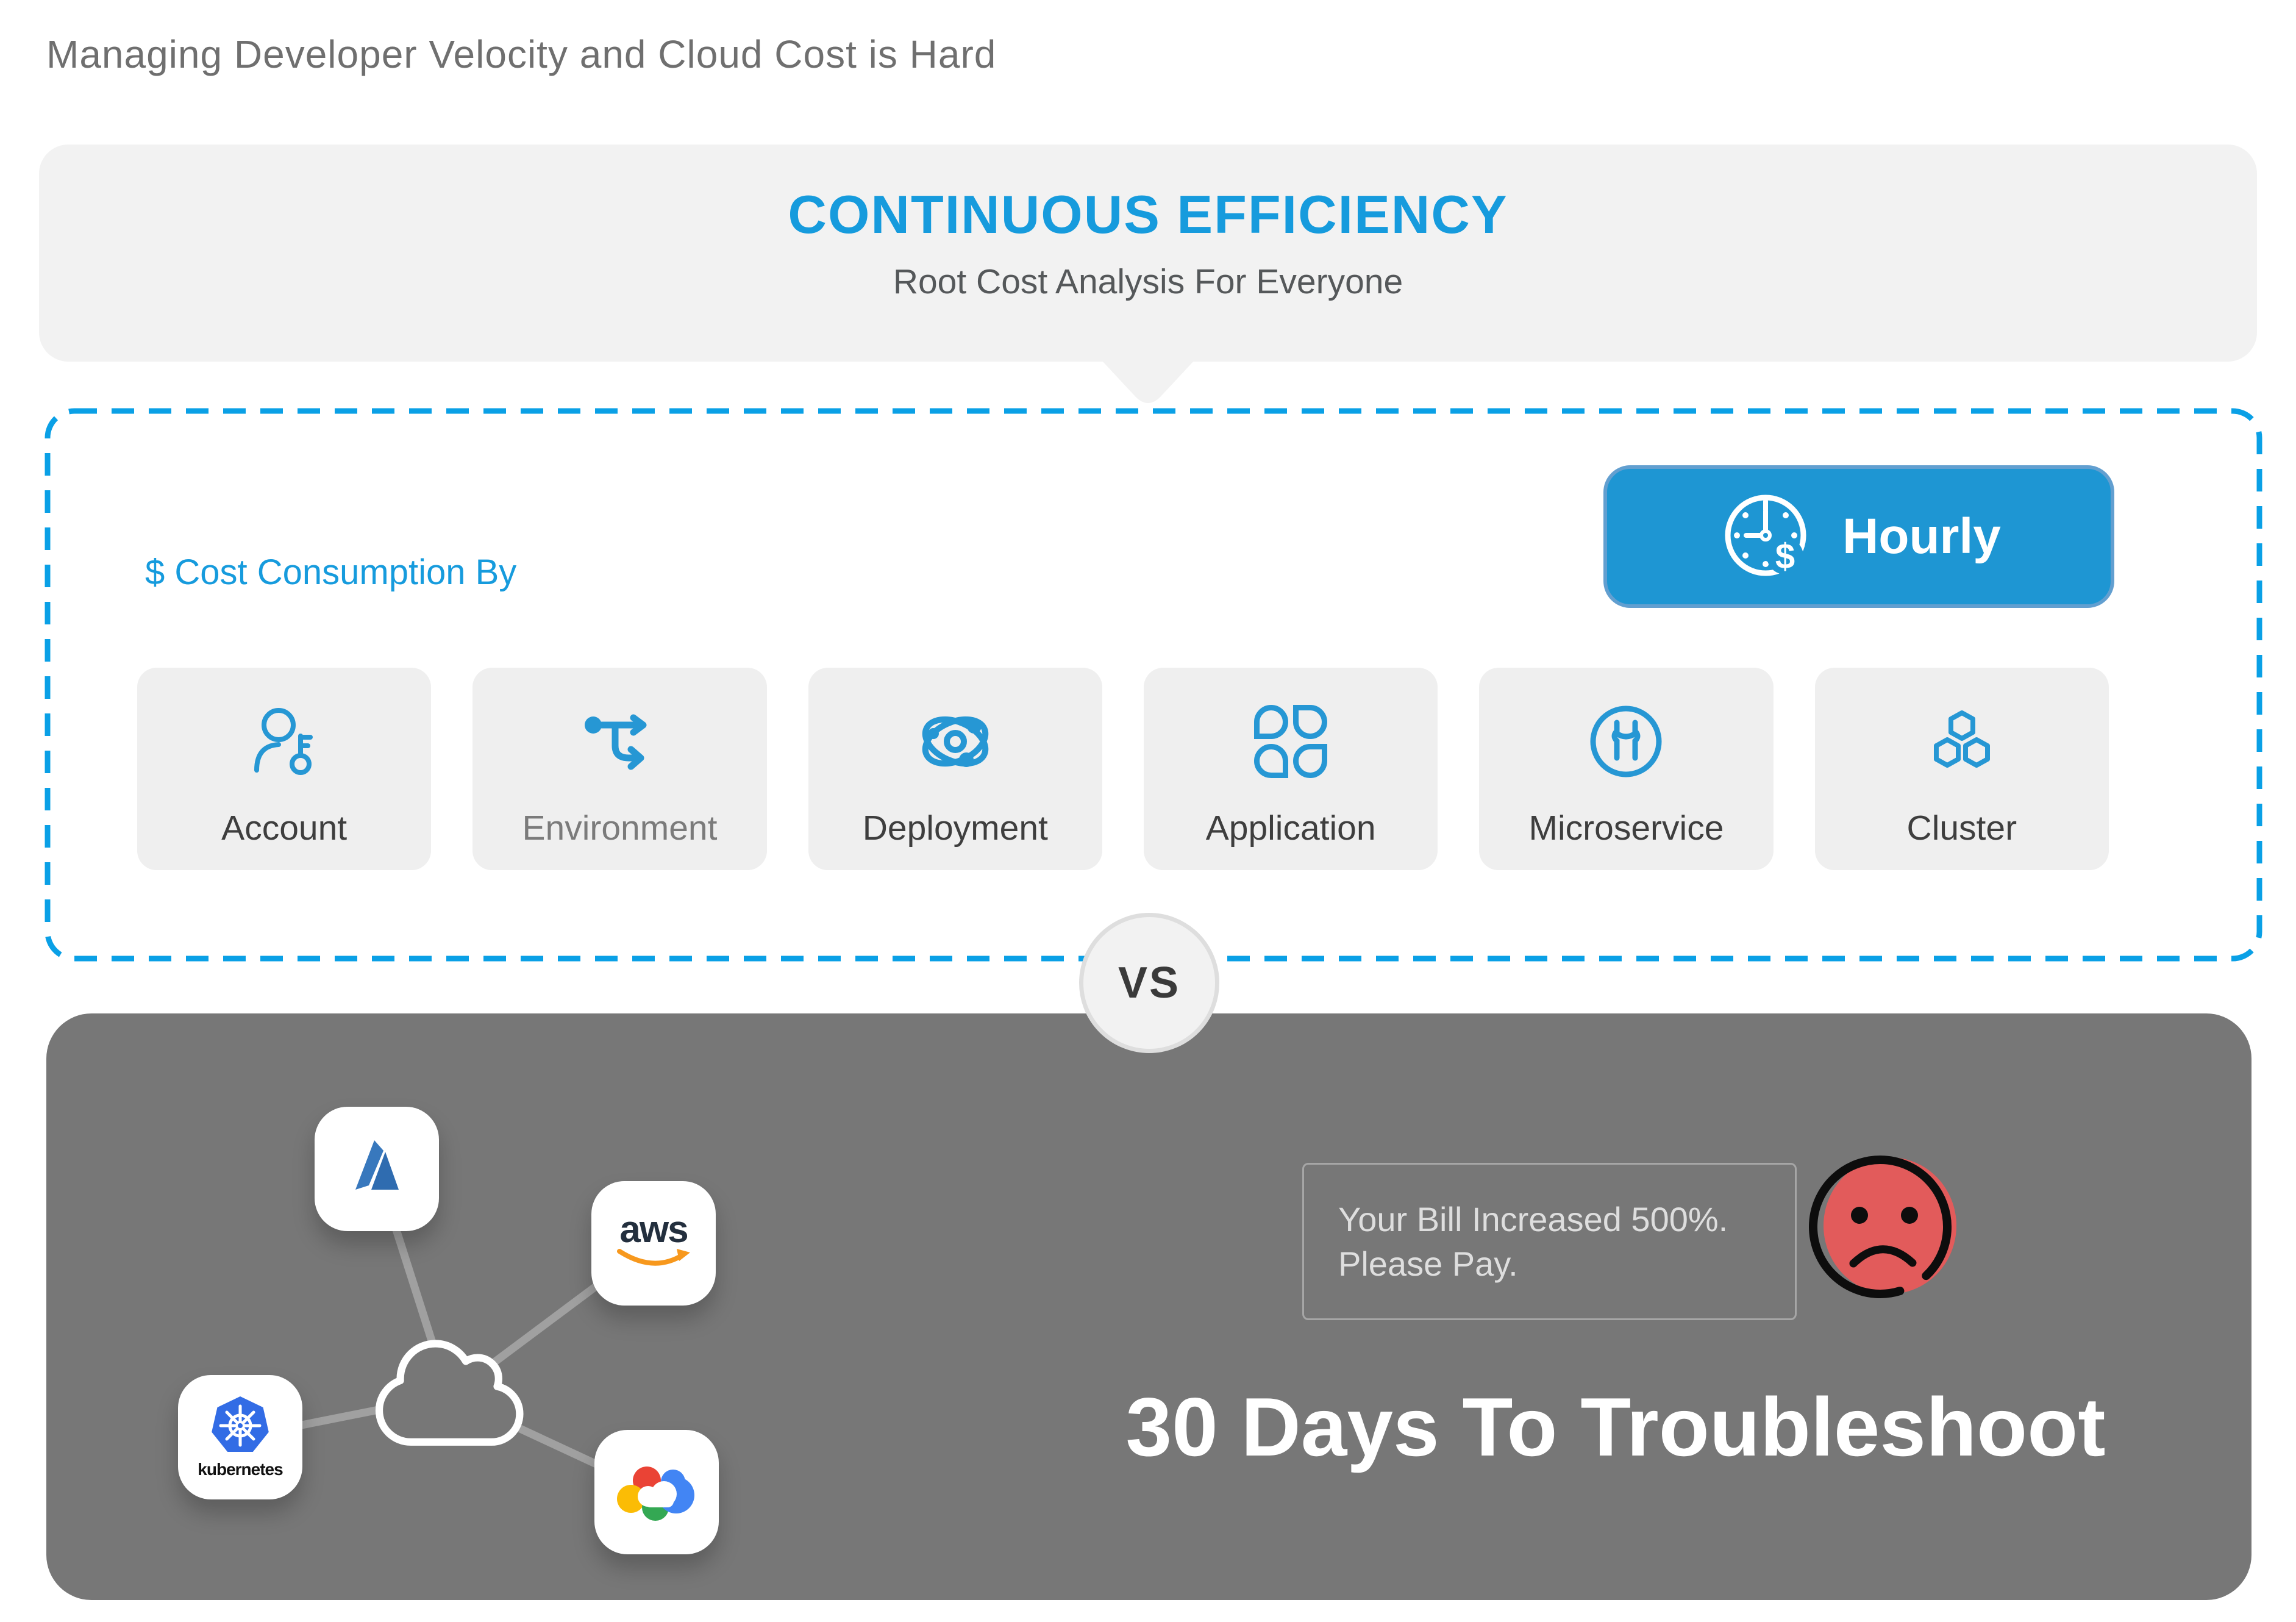 This screenshot has width=2296, height=1622. Describe the element at coordinates (240, 1469) in the screenshot. I see `kubernetes-wordmark: kubernetes` at that location.